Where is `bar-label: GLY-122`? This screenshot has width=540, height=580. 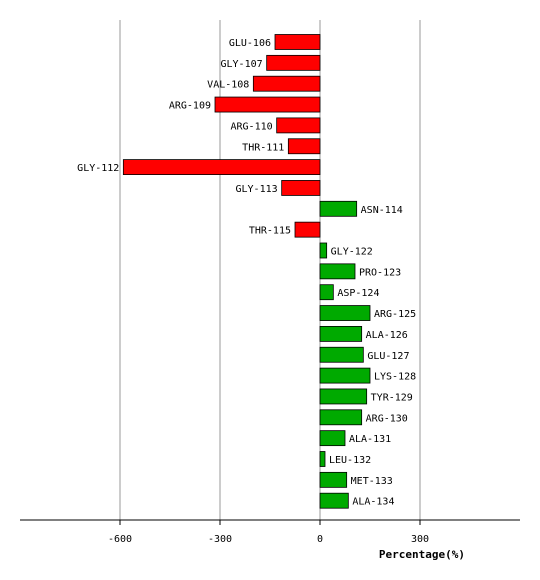
bar-label: GLY-122 is located at coordinates (352, 252).